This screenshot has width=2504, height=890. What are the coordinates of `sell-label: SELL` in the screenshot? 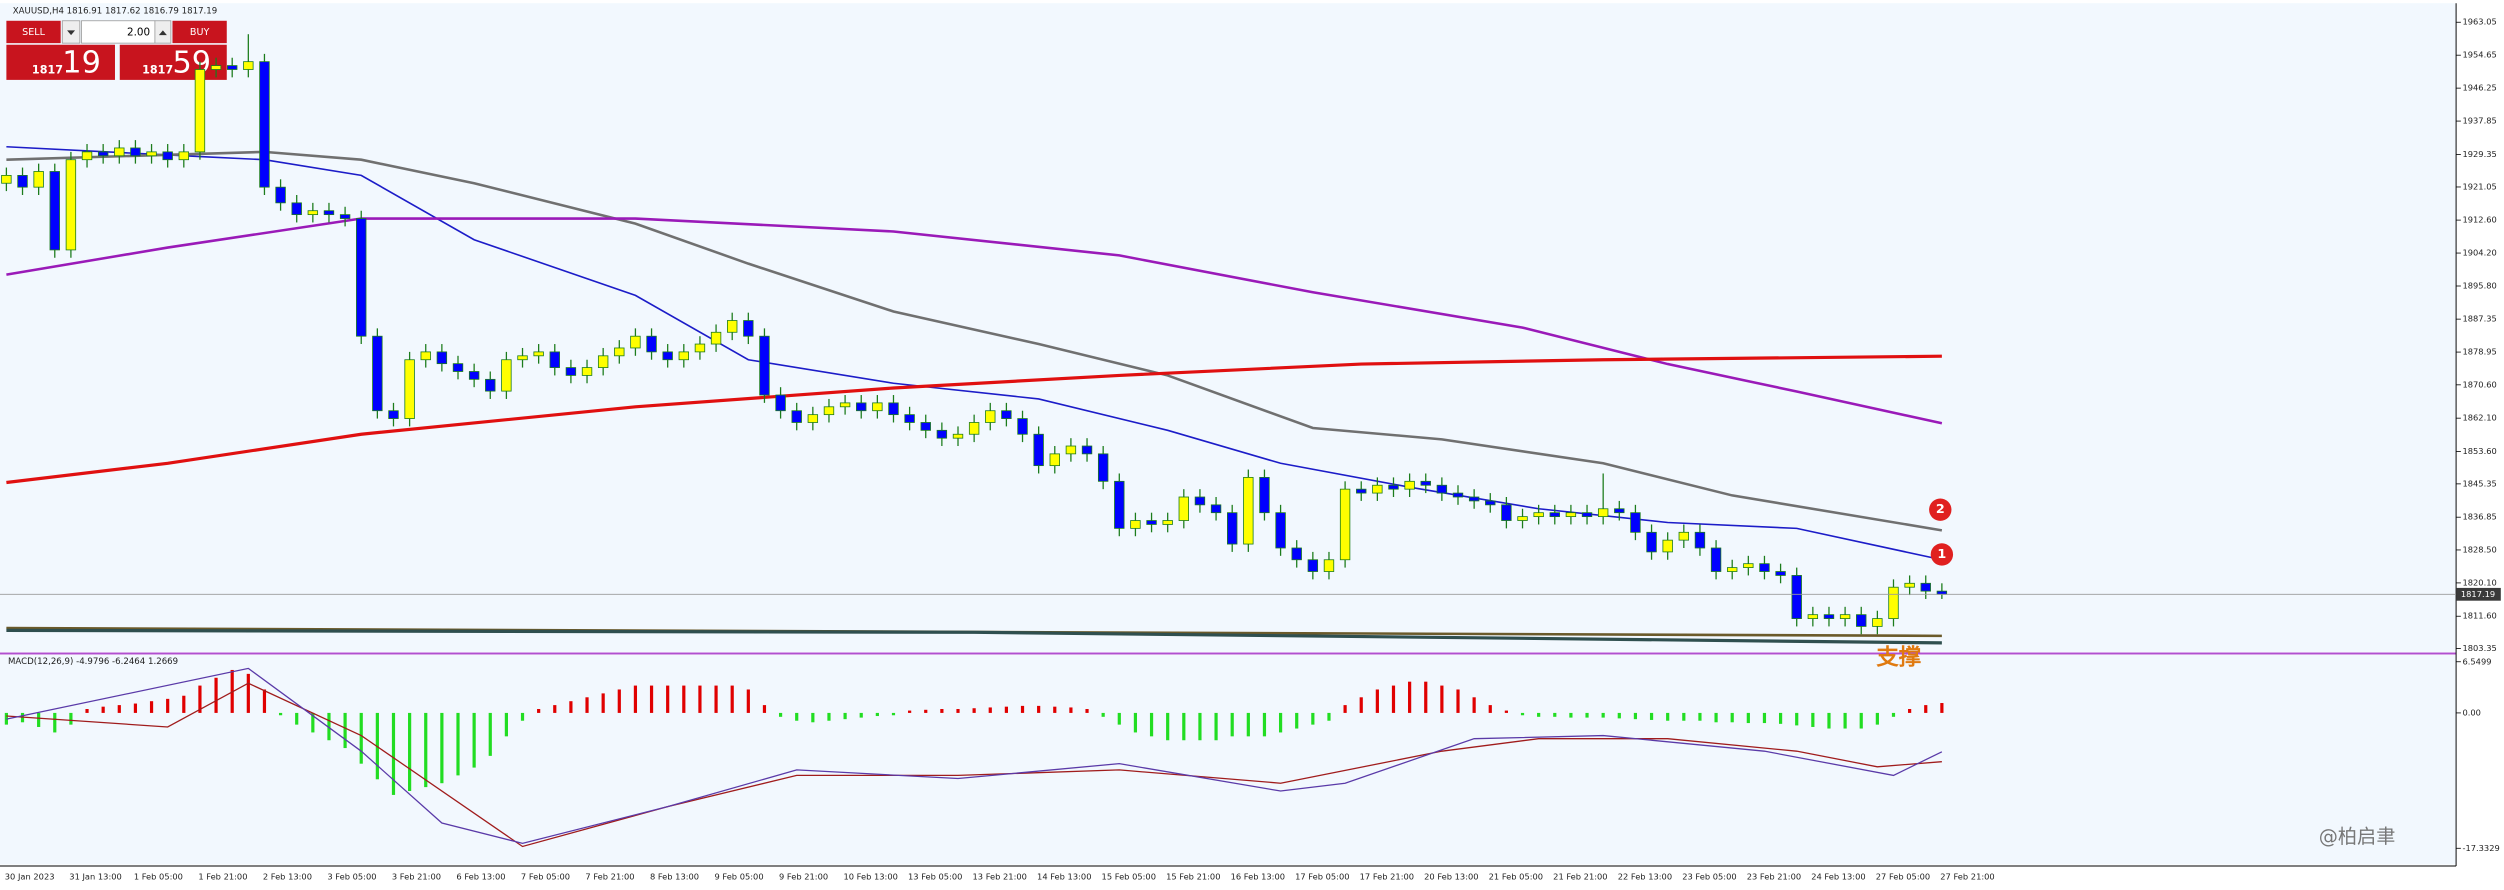 It's located at (33, 32).